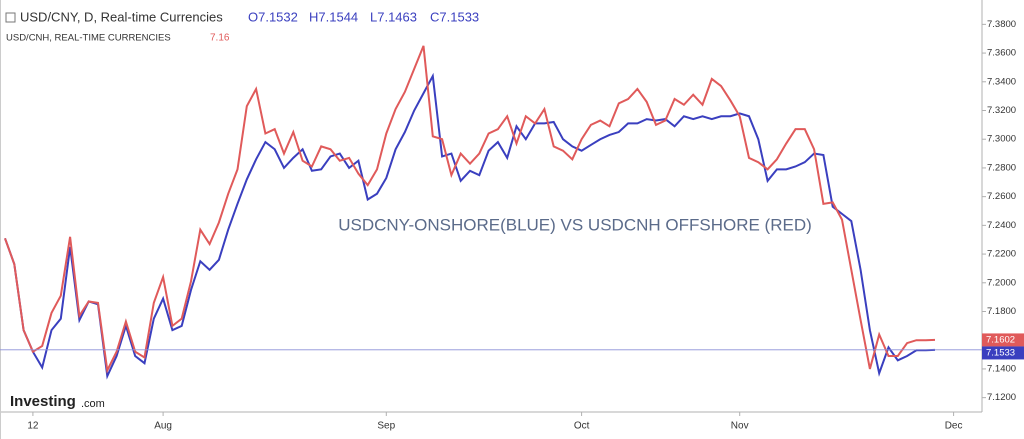 Image resolution: width=1024 pixels, height=439 pixels. Describe the element at coordinates (1001, 254) in the screenshot. I see `y-tick-label: 7.2200` at that location.